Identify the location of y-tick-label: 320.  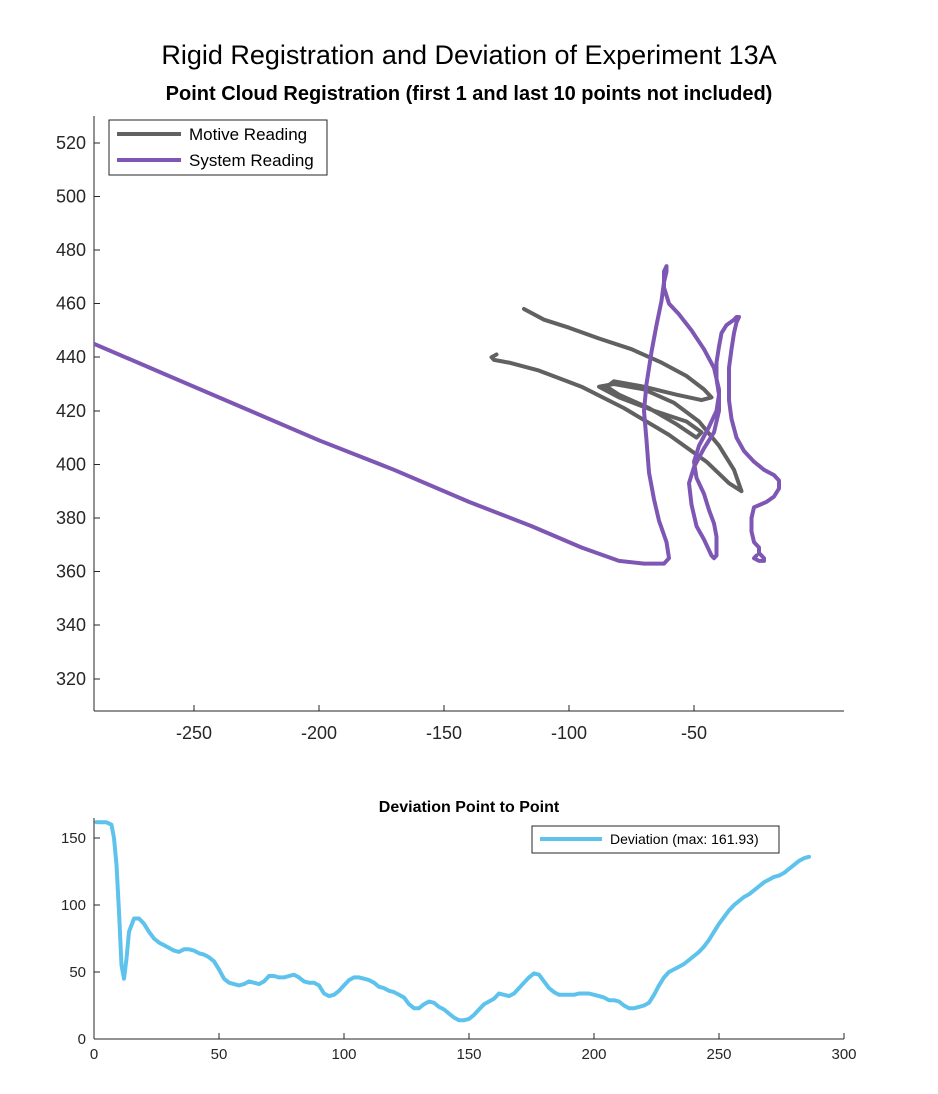
(71, 679).